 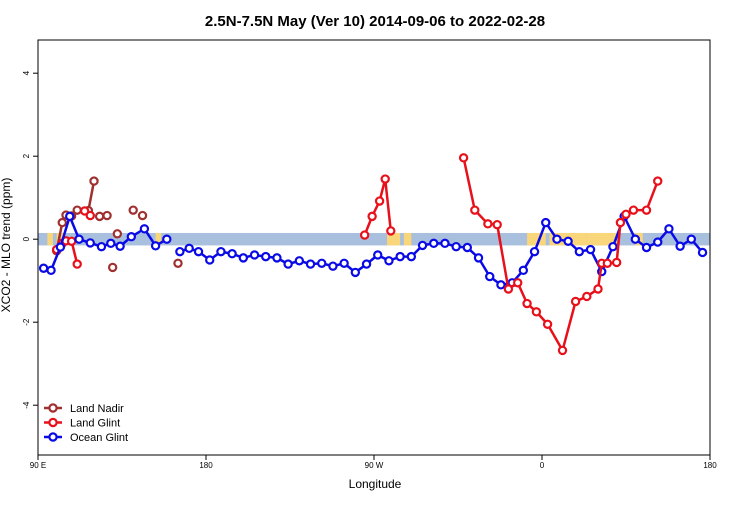 I want to click on legend-label: Land Nadir, so click(x=97, y=409).